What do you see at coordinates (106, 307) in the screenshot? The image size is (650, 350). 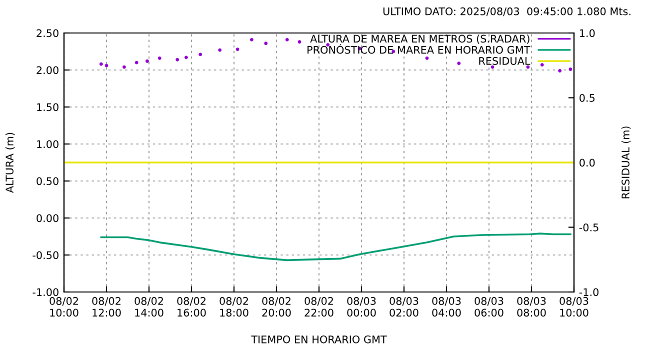 I see `x-tick-label: 08/02 12:00` at bounding box center [106, 307].